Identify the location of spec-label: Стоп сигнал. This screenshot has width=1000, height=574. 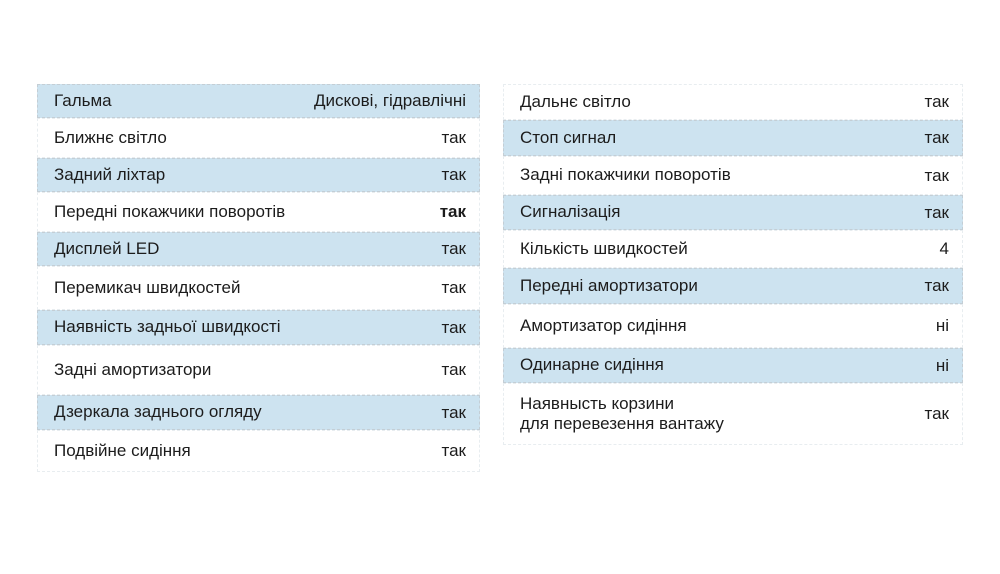
(568, 137).